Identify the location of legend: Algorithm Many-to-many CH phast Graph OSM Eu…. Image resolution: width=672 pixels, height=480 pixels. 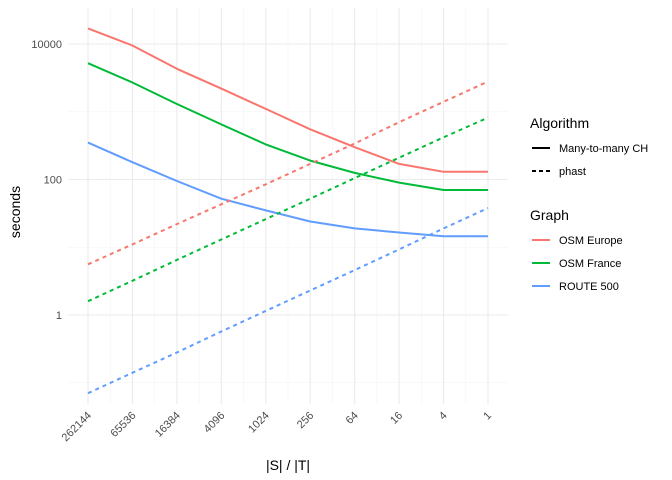
(589, 204).